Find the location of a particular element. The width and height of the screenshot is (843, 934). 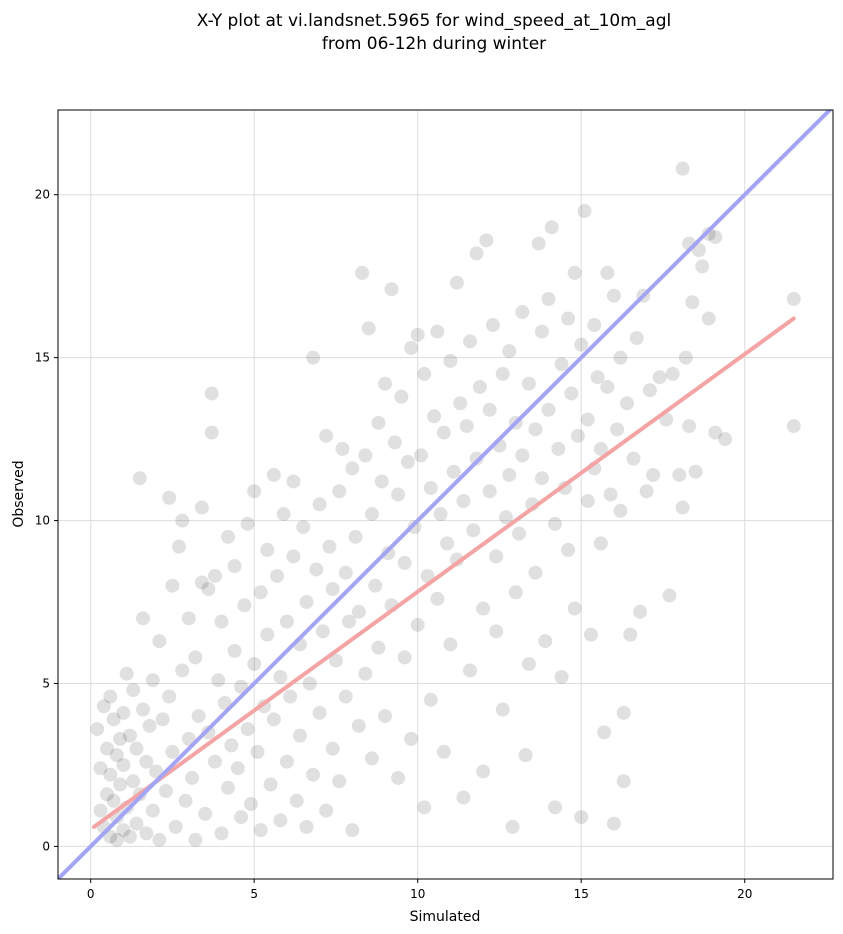

y-tick-label: 5 is located at coordinates (46, 683).